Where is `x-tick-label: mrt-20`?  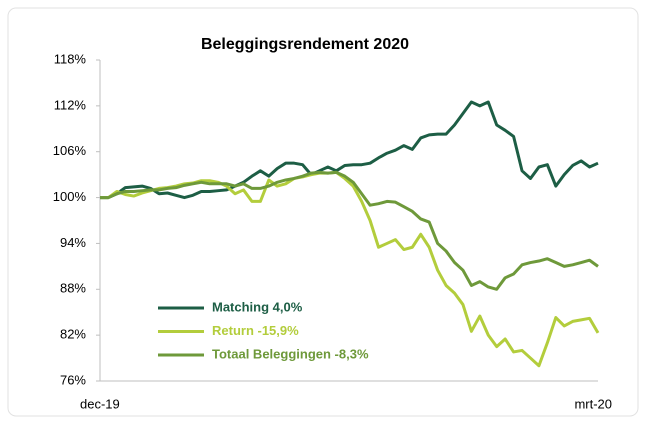
x-tick-label: mrt-20 is located at coordinates (593, 403).